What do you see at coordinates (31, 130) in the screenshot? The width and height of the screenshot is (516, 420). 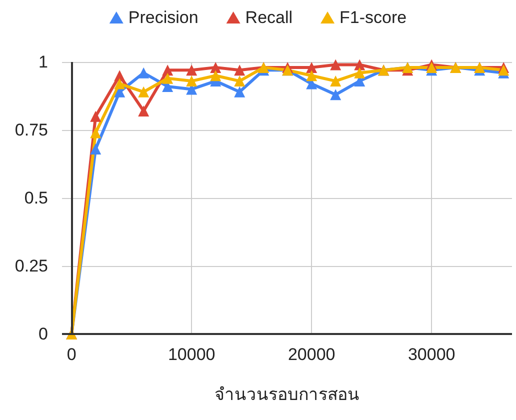 I see `y-tick-label: 0.75` at bounding box center [31, 130].